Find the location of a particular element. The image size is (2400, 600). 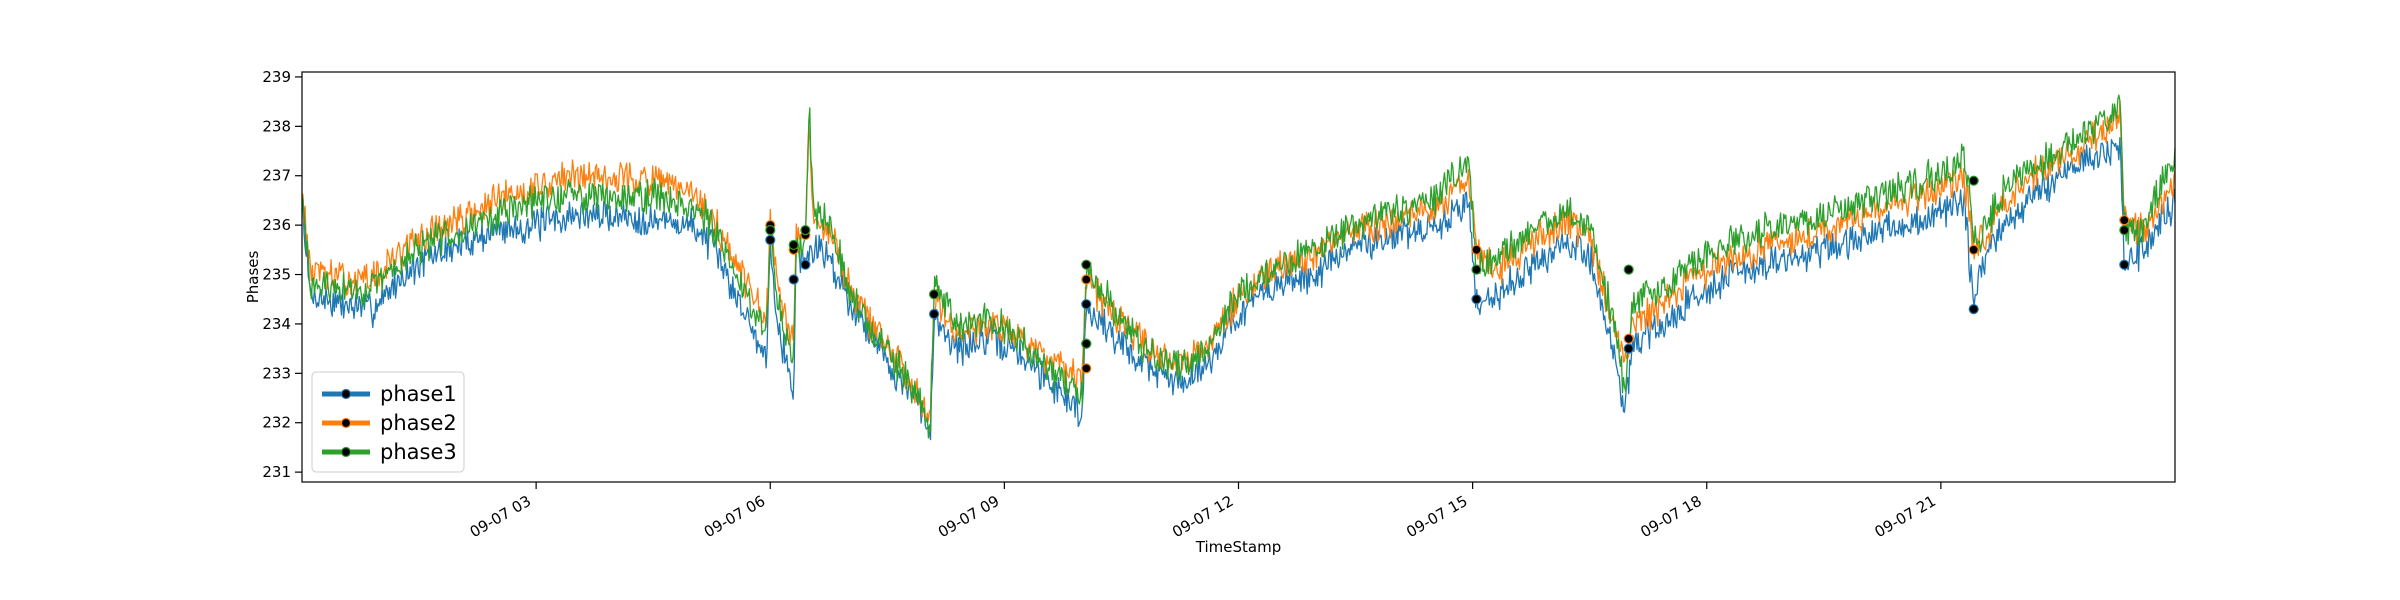

y-tick-label-232: 232 is located at coordinates (276, 423).